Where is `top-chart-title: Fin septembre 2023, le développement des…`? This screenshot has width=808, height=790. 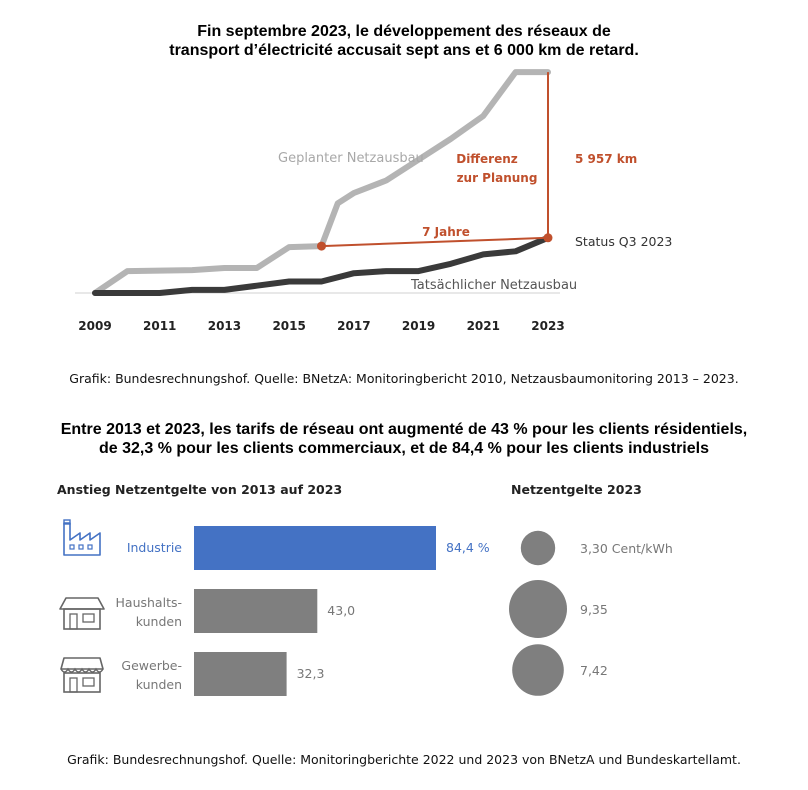
top-chart-title: Fin septembre 2023, le développement des… is located at coordinates (404, 41).